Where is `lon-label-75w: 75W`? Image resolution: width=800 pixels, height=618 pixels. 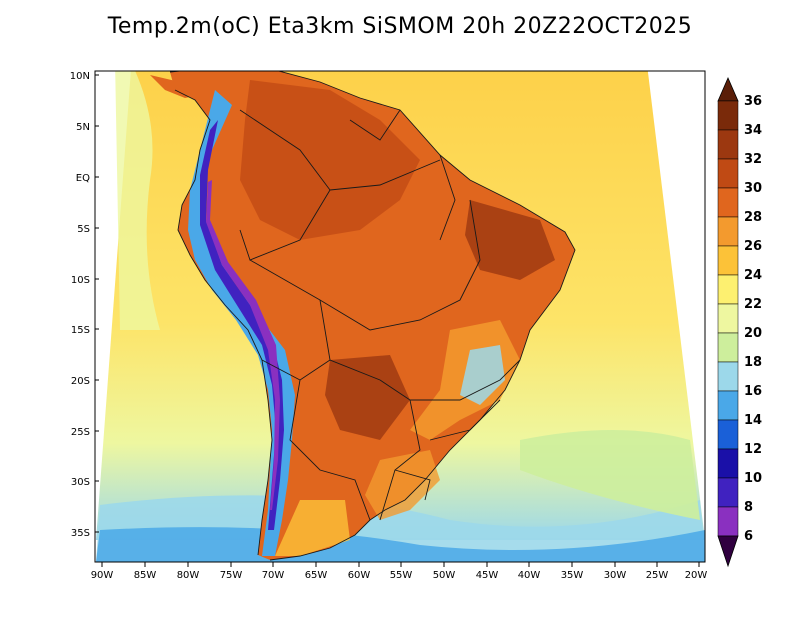 lon-label-75w: 75W is located at coordinates (231, 575).